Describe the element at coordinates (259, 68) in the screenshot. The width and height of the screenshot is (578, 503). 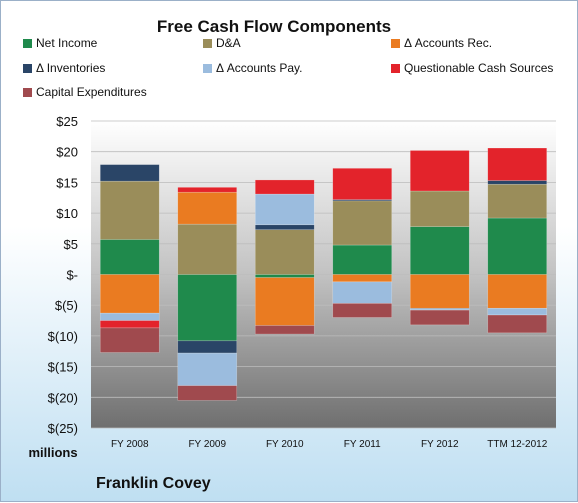
I see `legend-label-accounts-pay: Δ Accounts Pay.` at that location.